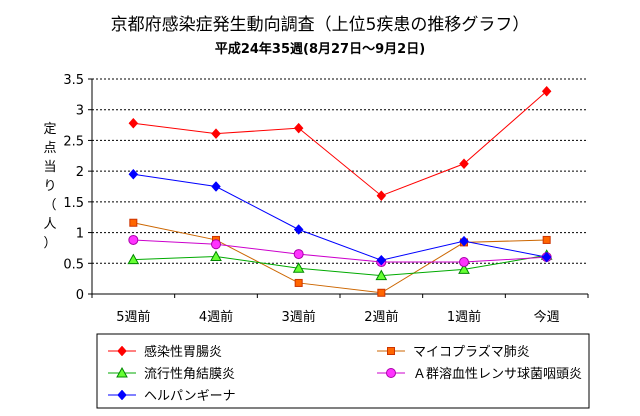 Image resolution: width=640 pixels, height=416 pixels. What do you see at coordinates (73, 203) in the screenshot?
I see `y-tick-label: 1.5` at bounding box center [73, 203].